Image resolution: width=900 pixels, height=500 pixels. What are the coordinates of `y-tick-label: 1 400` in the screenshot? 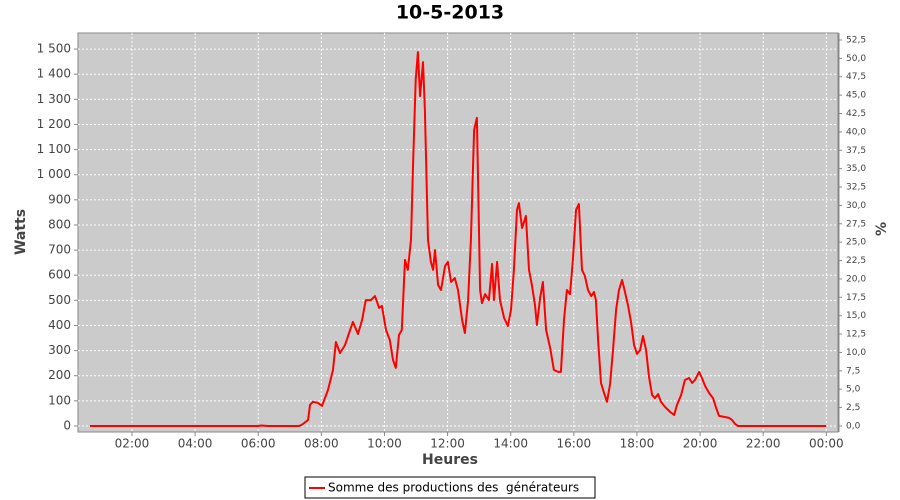 It's located at (54, 74).